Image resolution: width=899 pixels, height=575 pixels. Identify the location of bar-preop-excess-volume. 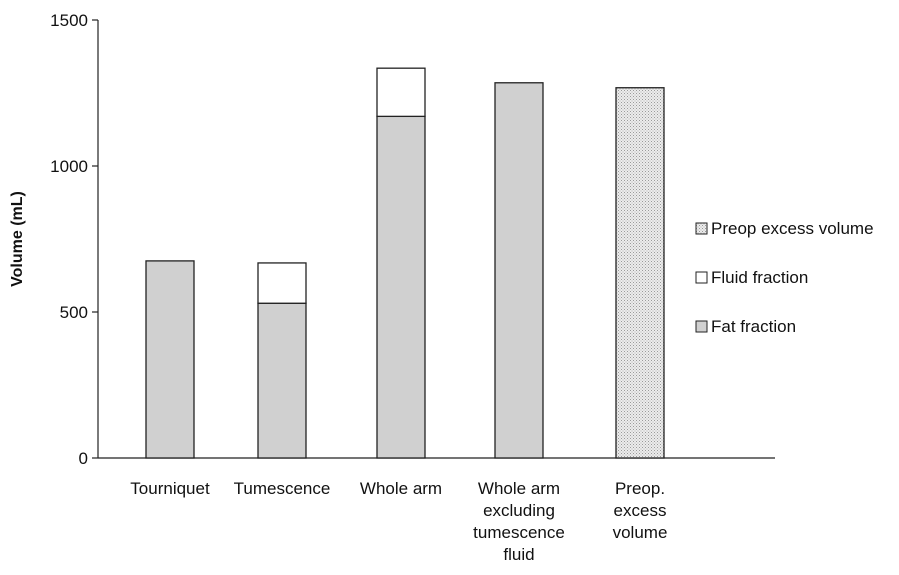
(640, 273).